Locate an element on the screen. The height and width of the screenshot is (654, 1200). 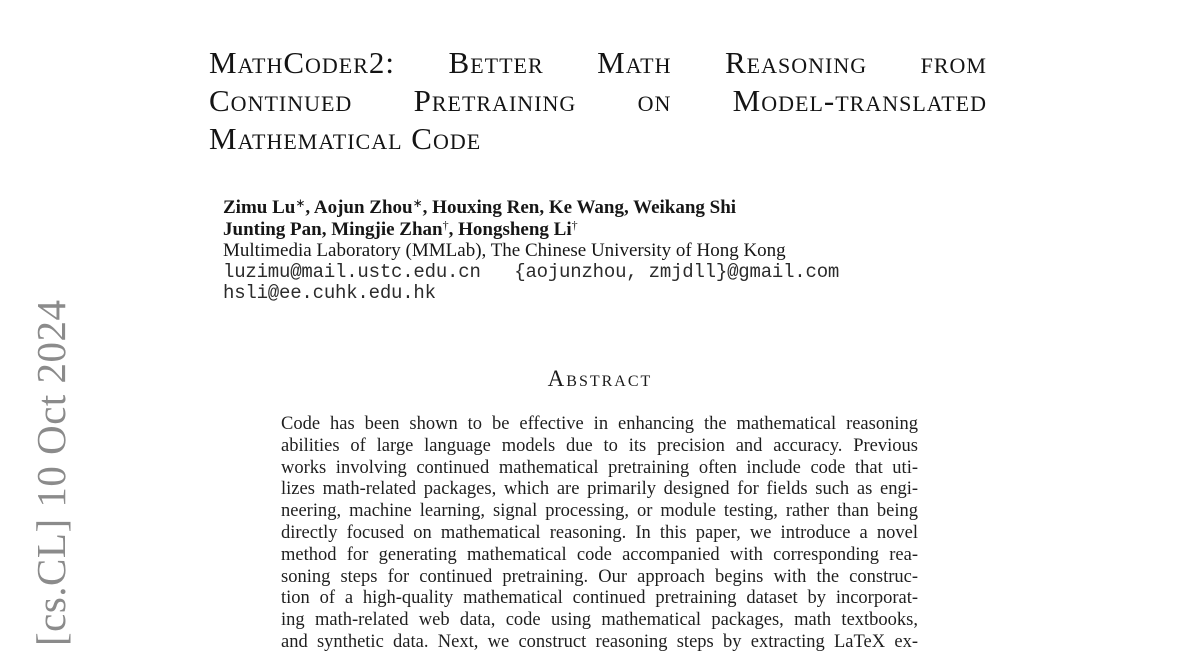
email-line-2: hsli@ee.cuhk.edu.hk is located at coordinates (329, 293).